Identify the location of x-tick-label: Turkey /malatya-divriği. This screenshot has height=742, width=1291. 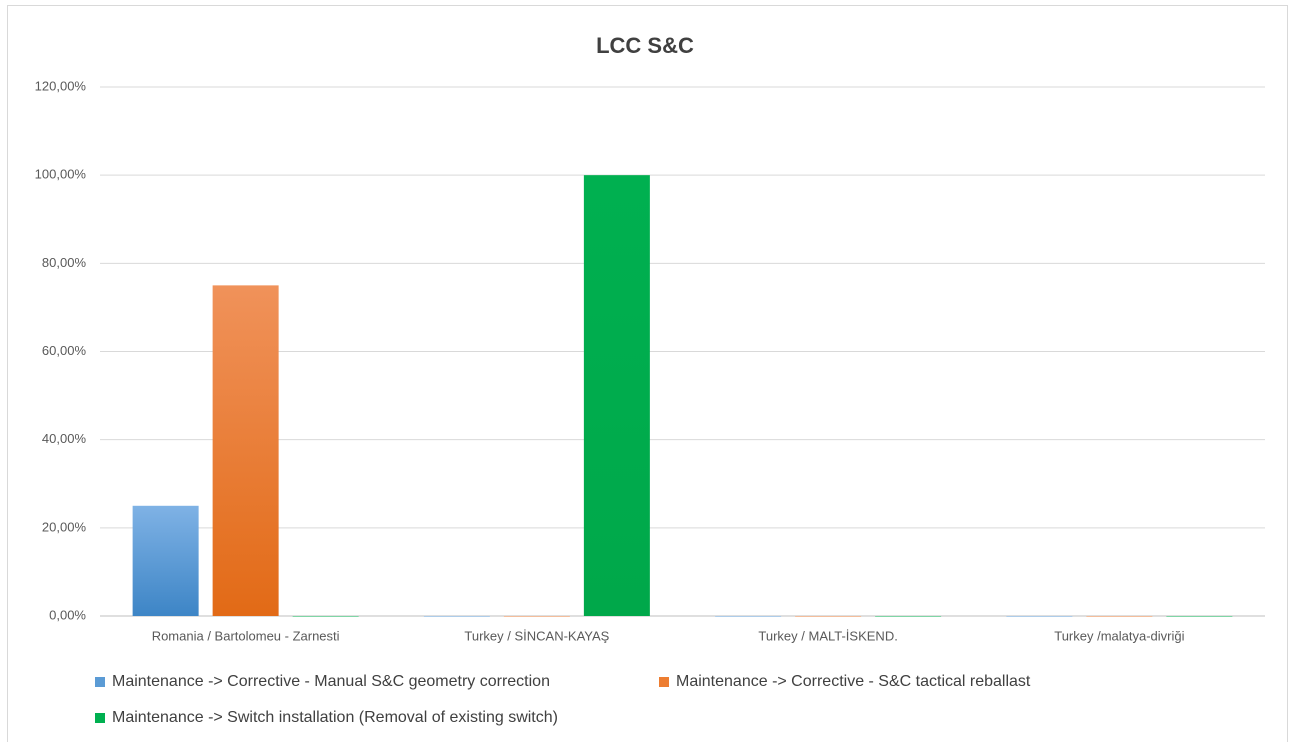
(1119, 635).